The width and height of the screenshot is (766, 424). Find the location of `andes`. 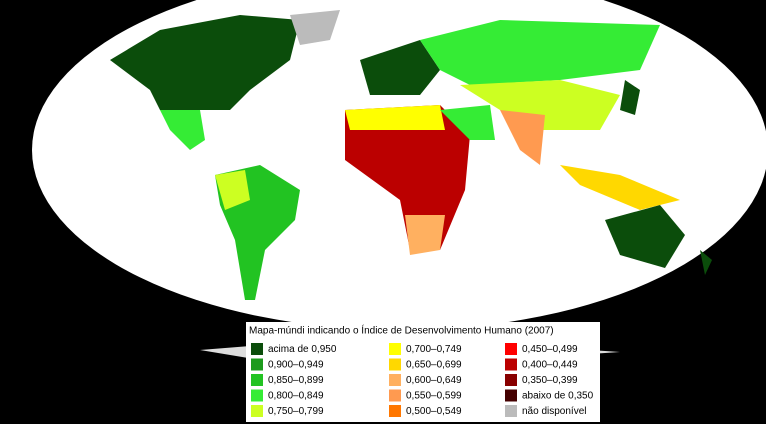

andes is located at coordinates (232, 190).